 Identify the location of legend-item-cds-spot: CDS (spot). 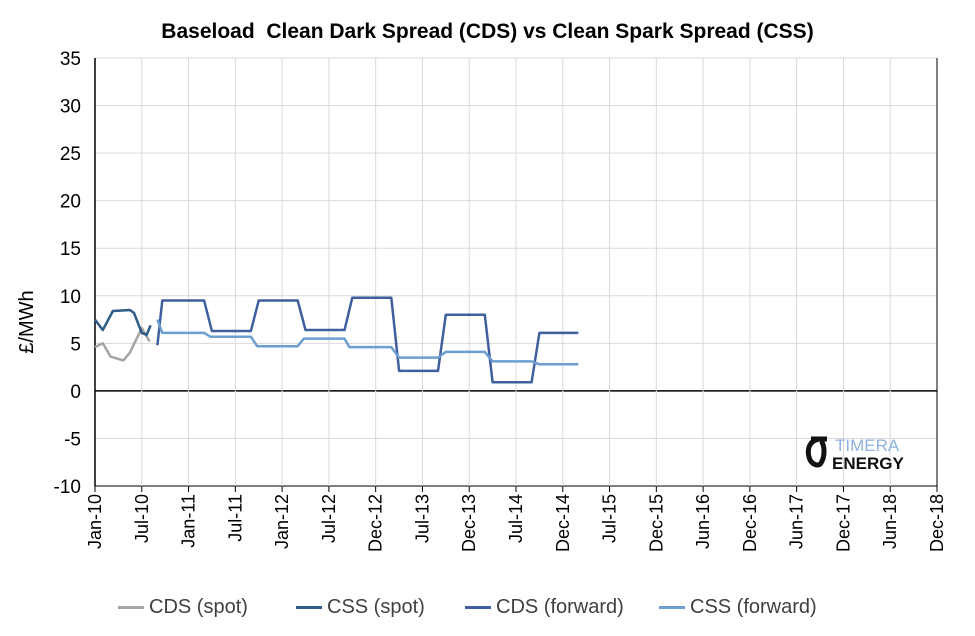
(183, 607).